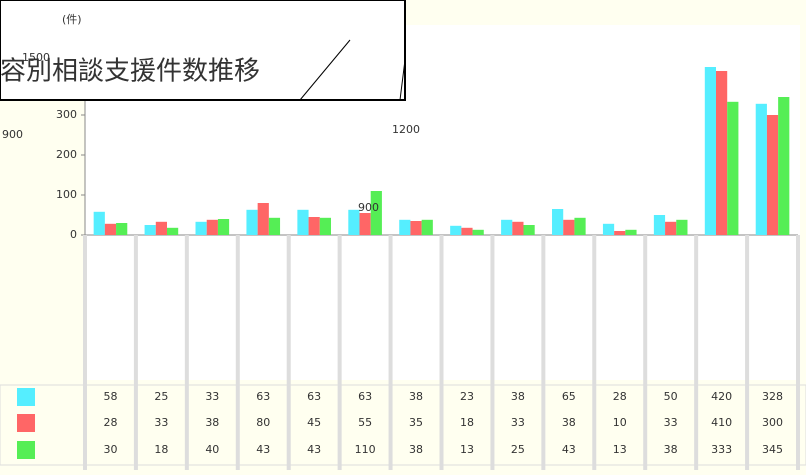 This screenshot has width=806, height=475. Describe the element at coordinates (772, 422) in the screenshot. I see `table-cell: 300` at that location.